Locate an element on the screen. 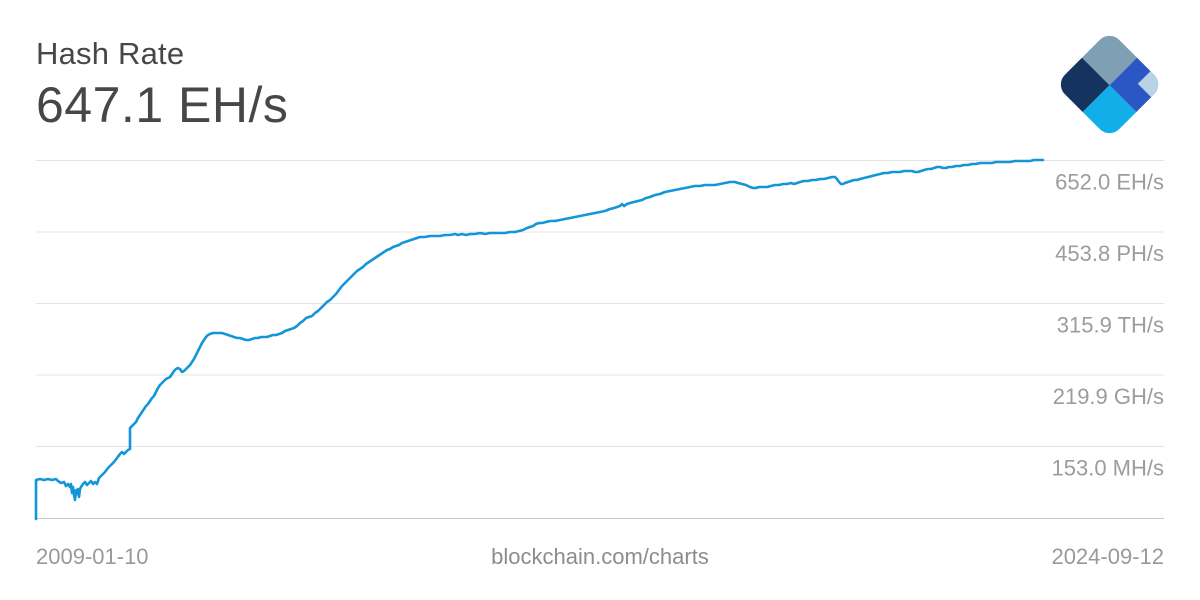  x-axis-end-date: 2024-09-12 is located at coordinates (1107, 556).